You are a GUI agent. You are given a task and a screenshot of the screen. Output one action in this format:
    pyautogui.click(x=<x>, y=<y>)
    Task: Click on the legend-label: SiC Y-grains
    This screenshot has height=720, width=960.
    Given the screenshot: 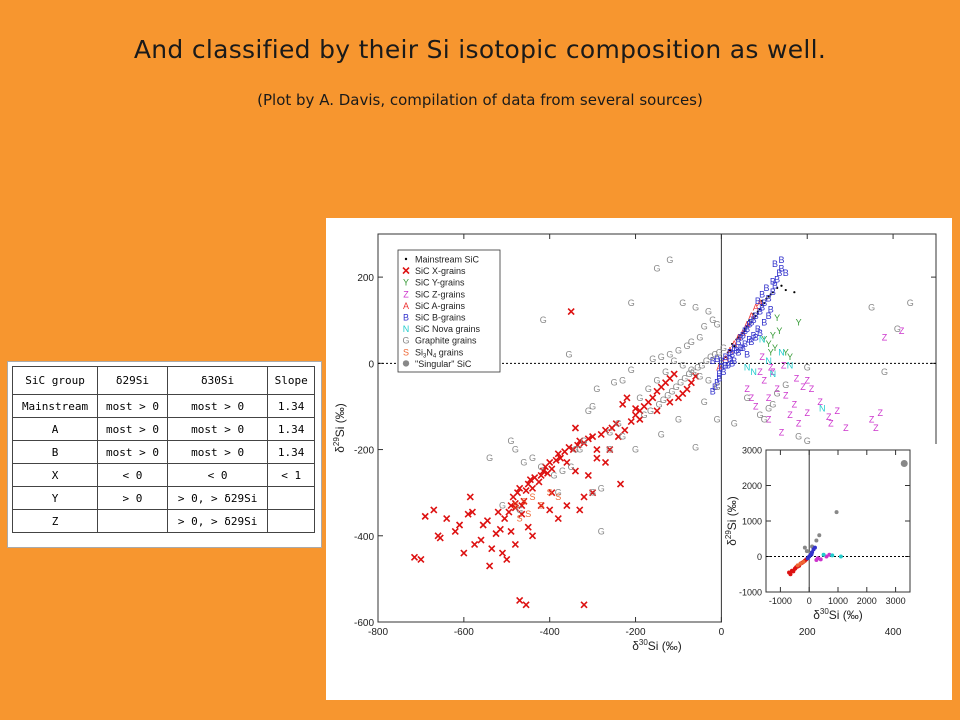 What is the action you would take?
    pyautogui.click(x=440, y=283)
    